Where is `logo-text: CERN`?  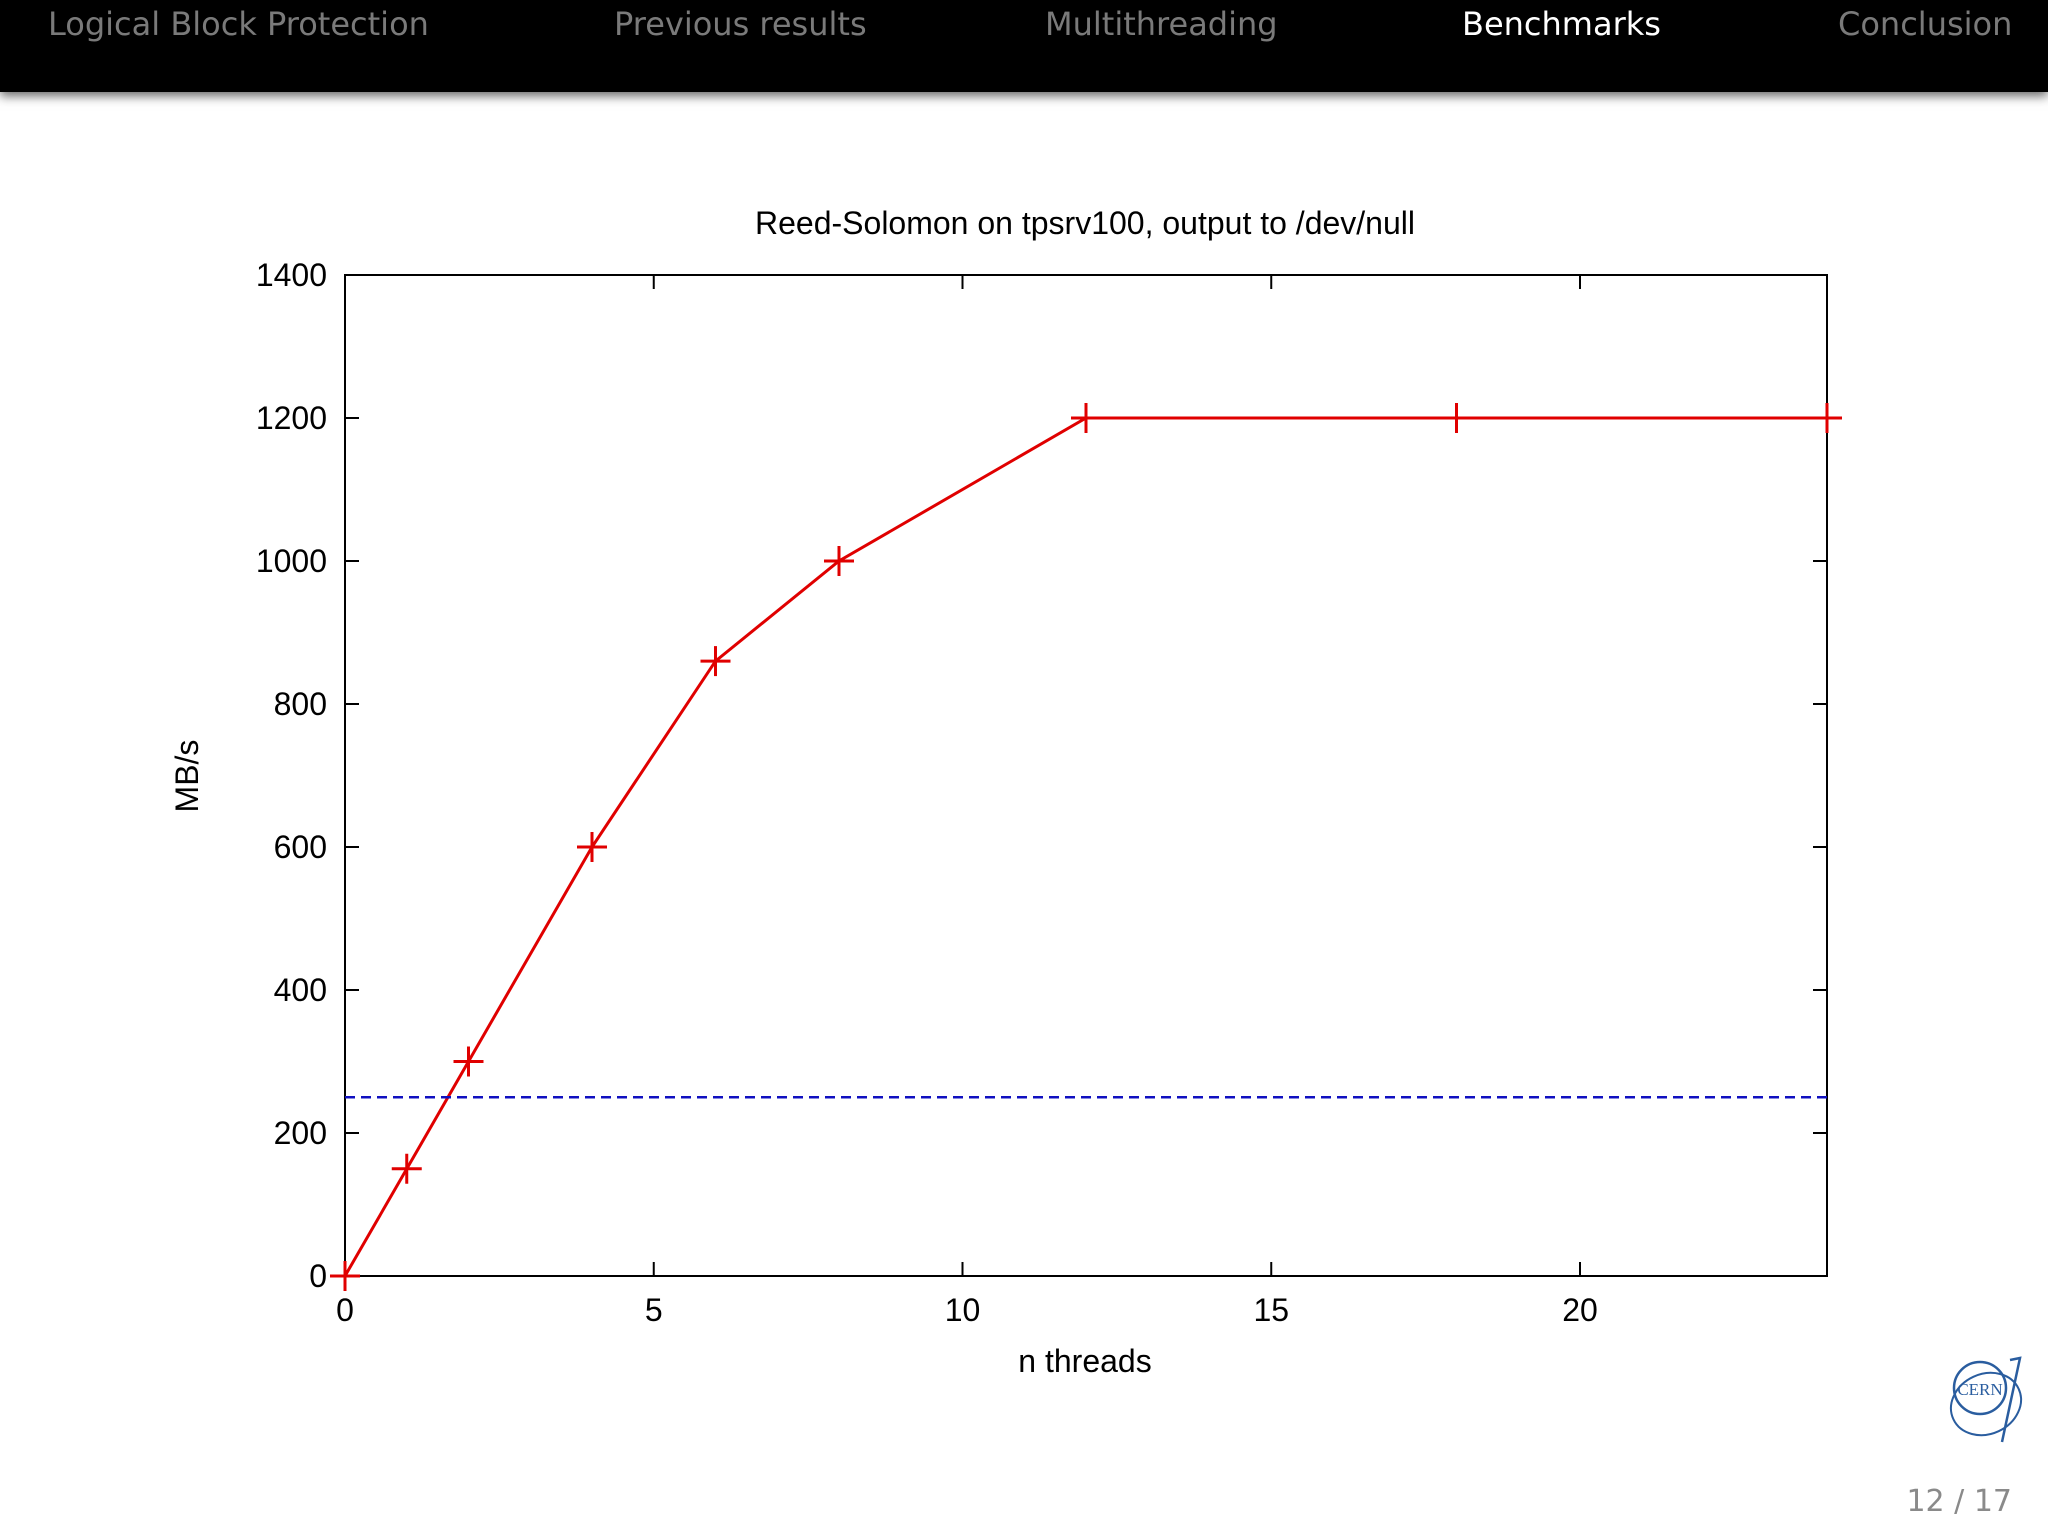 logo-text: CERN is located at coordinates (1979, 1389).